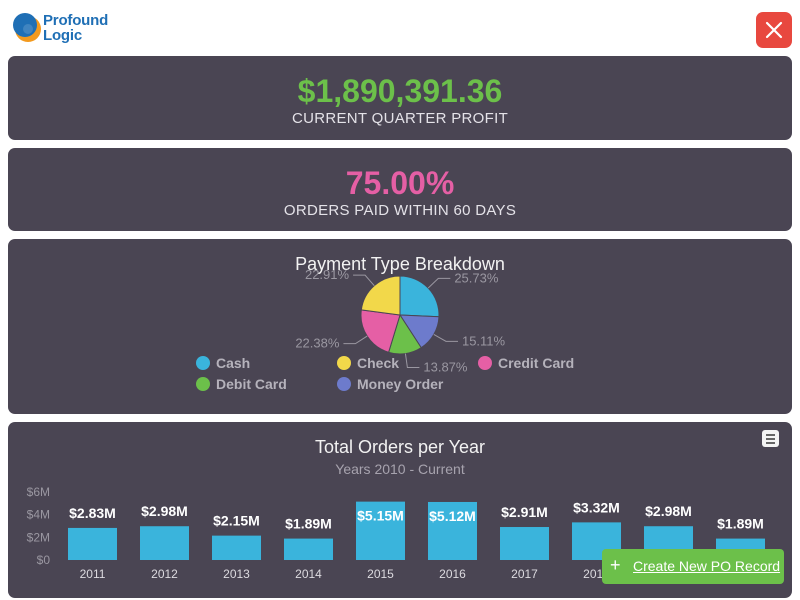 The width and height of the screenshot is (800, 600). What do you see at coordinates (76, 20) in the screenshot?
I see `logo-text-line1: Profound` at bounding box center [76, 20].